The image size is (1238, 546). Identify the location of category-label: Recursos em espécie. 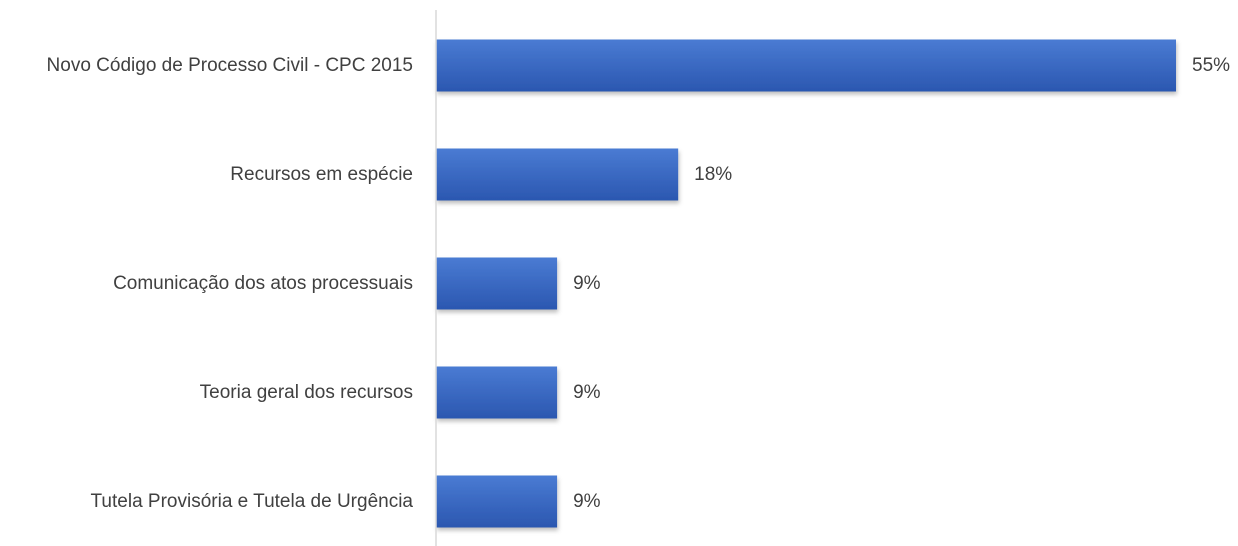
(321, 174).